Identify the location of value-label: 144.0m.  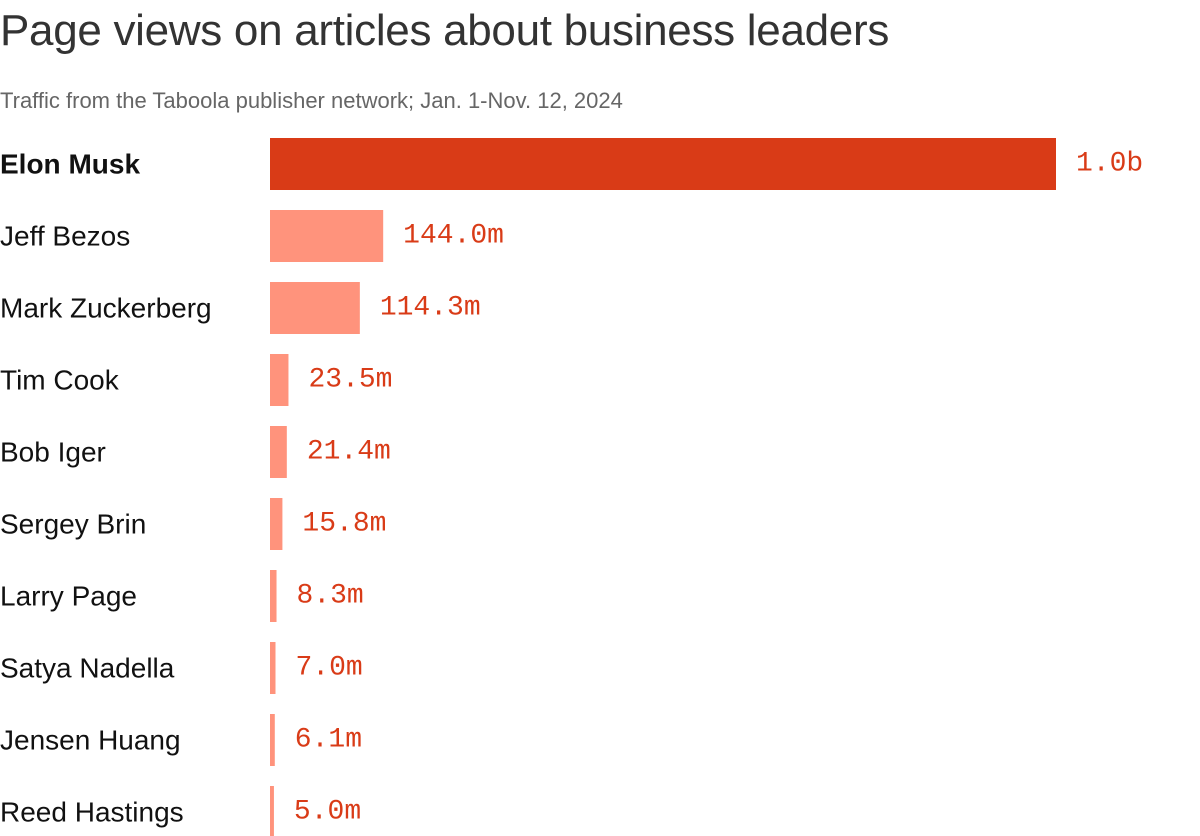
(453, 236).